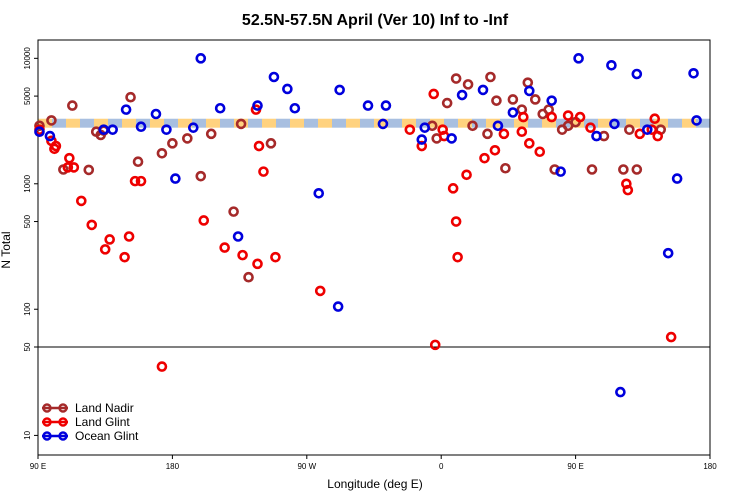 The width and height of the screenshot is (750, 500). I want to click on legend-label-ocean-glint: Ocean Glint, so click(107, 436).